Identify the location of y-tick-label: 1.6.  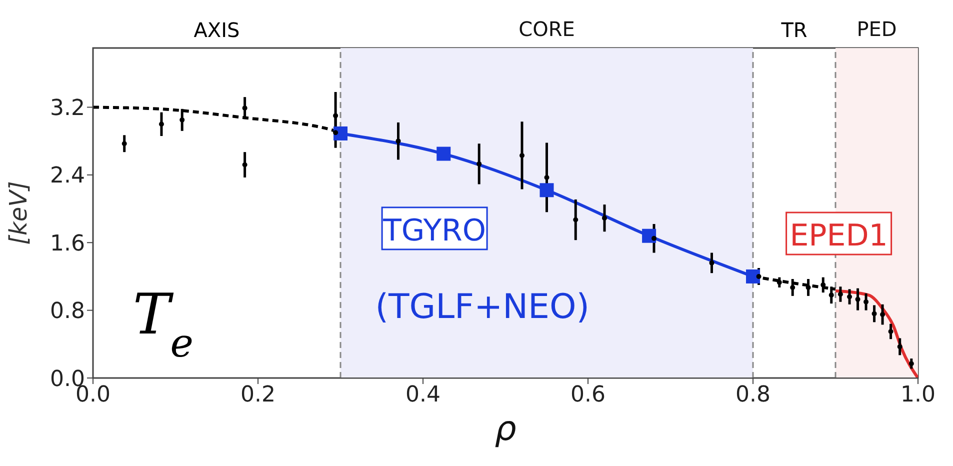
(67, 243).